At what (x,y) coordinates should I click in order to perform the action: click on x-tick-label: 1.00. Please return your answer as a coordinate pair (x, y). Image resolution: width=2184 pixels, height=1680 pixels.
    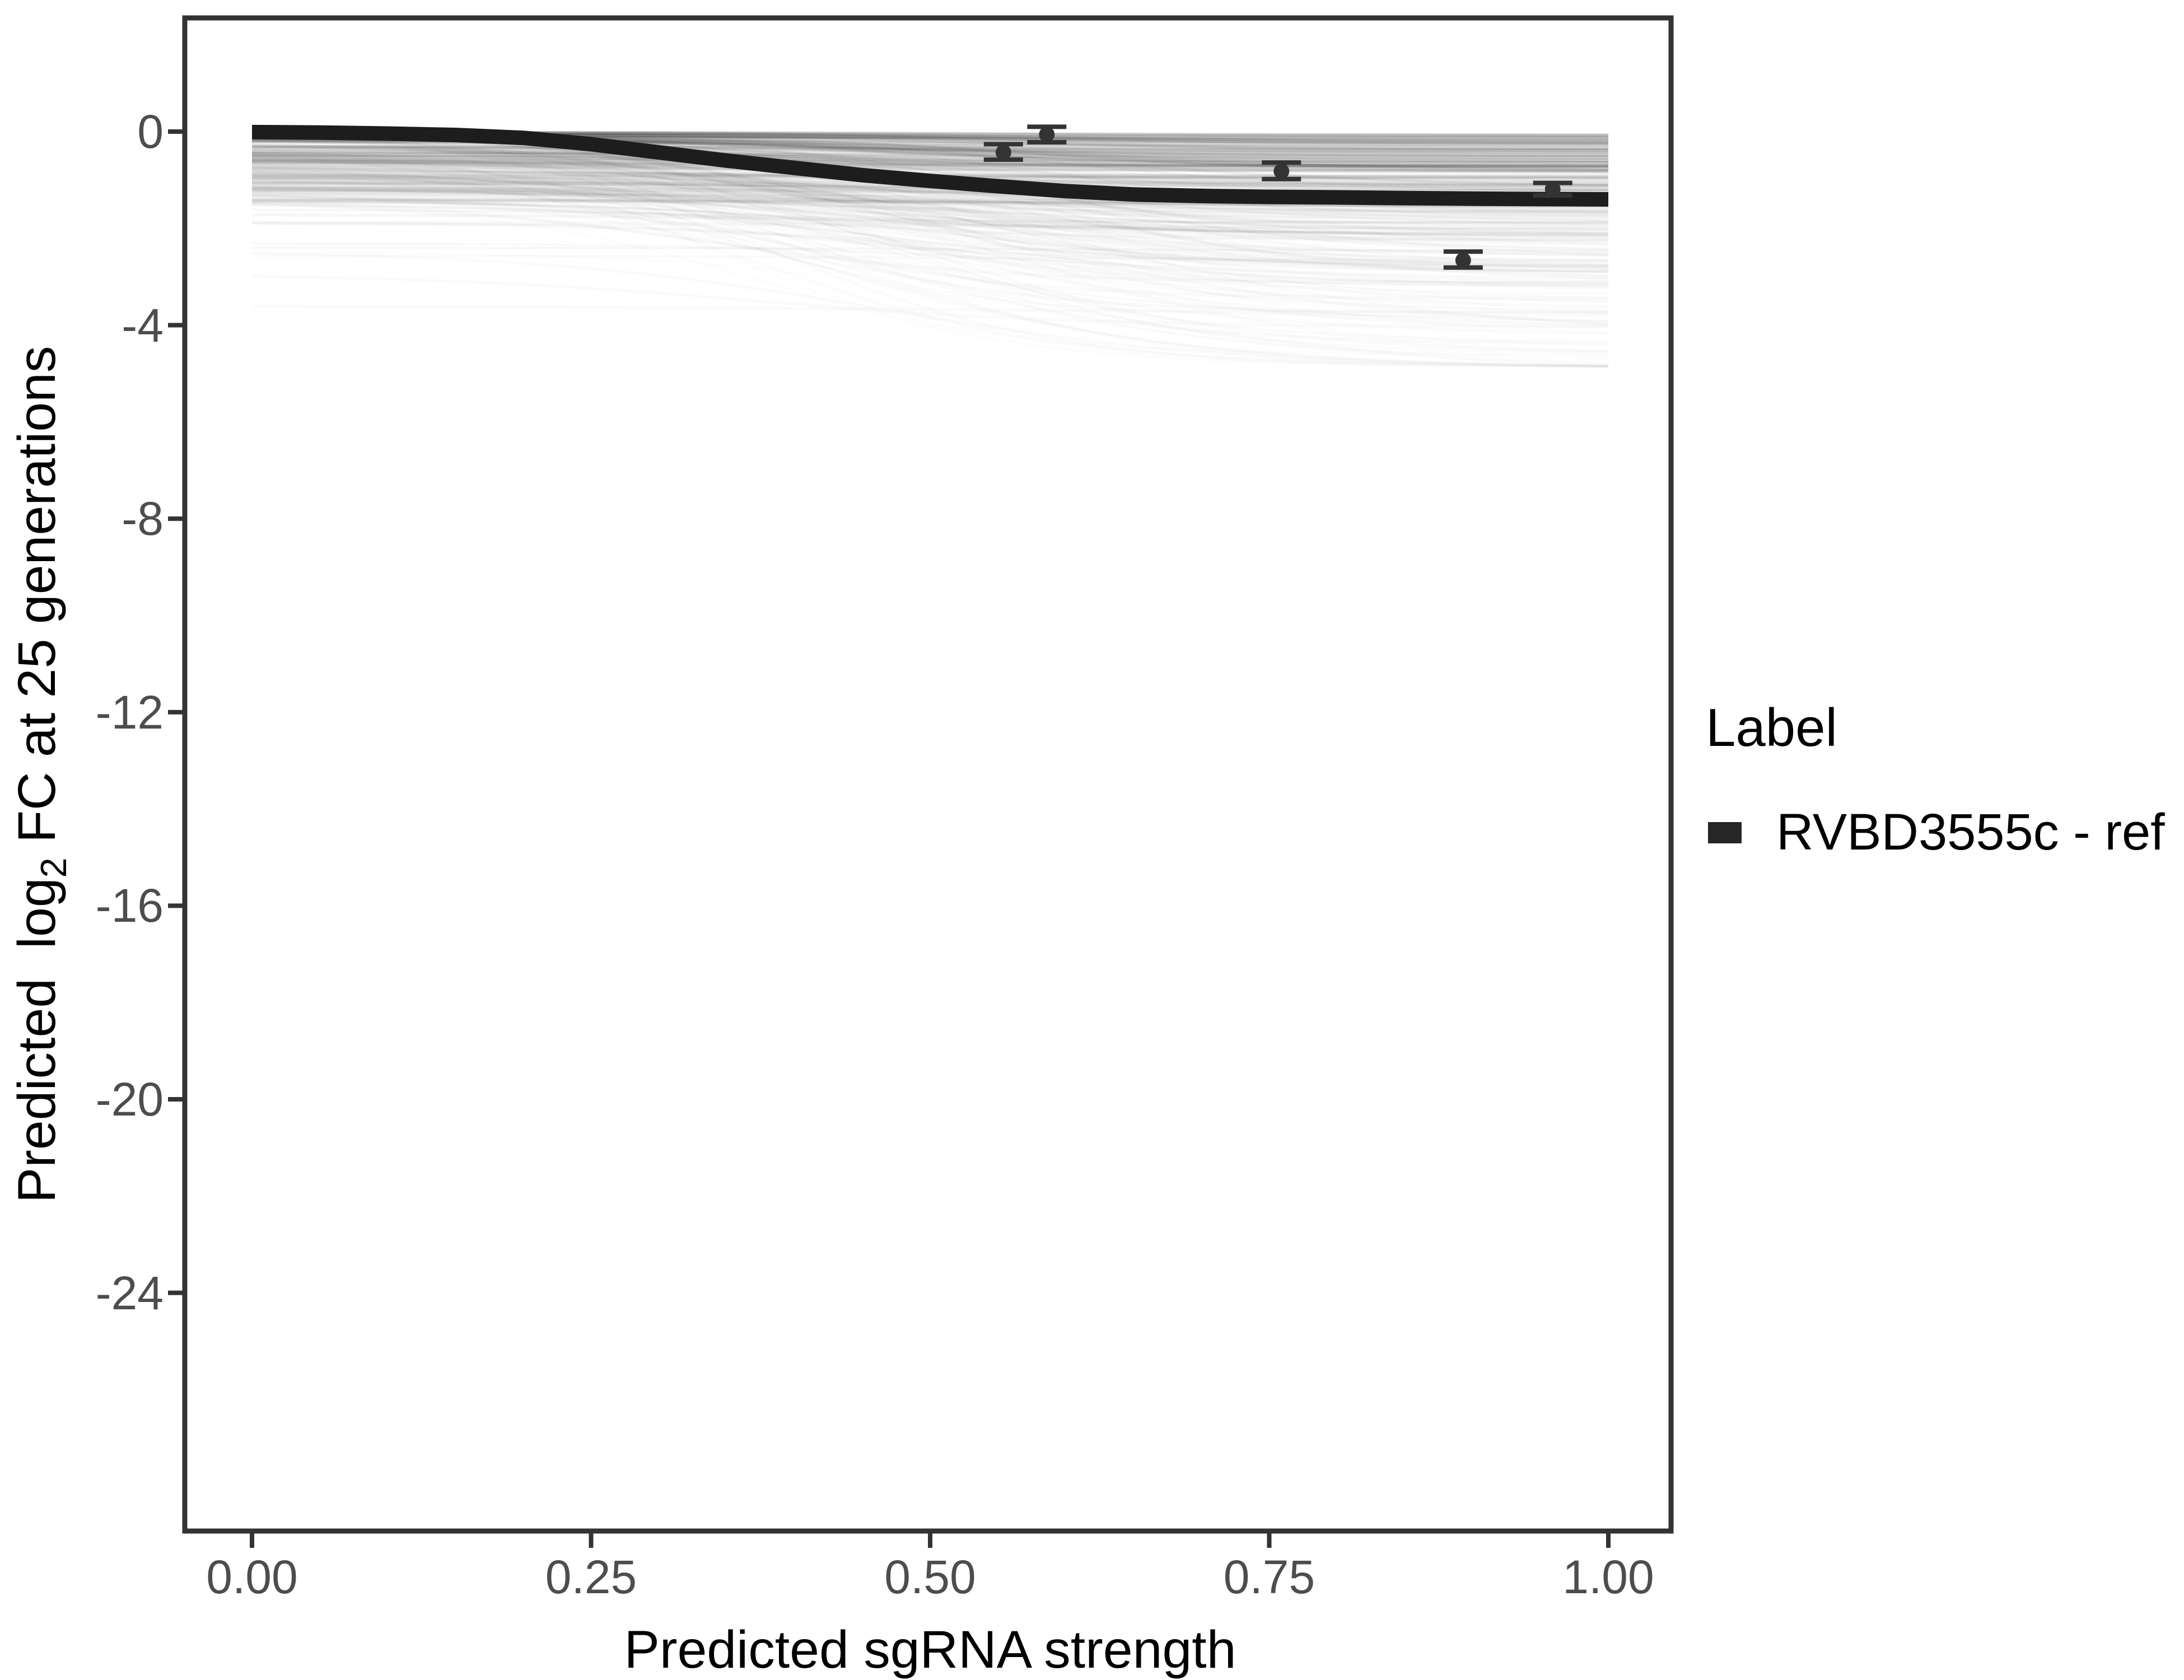
    Looking at the image, I should click on (1608, 1577).